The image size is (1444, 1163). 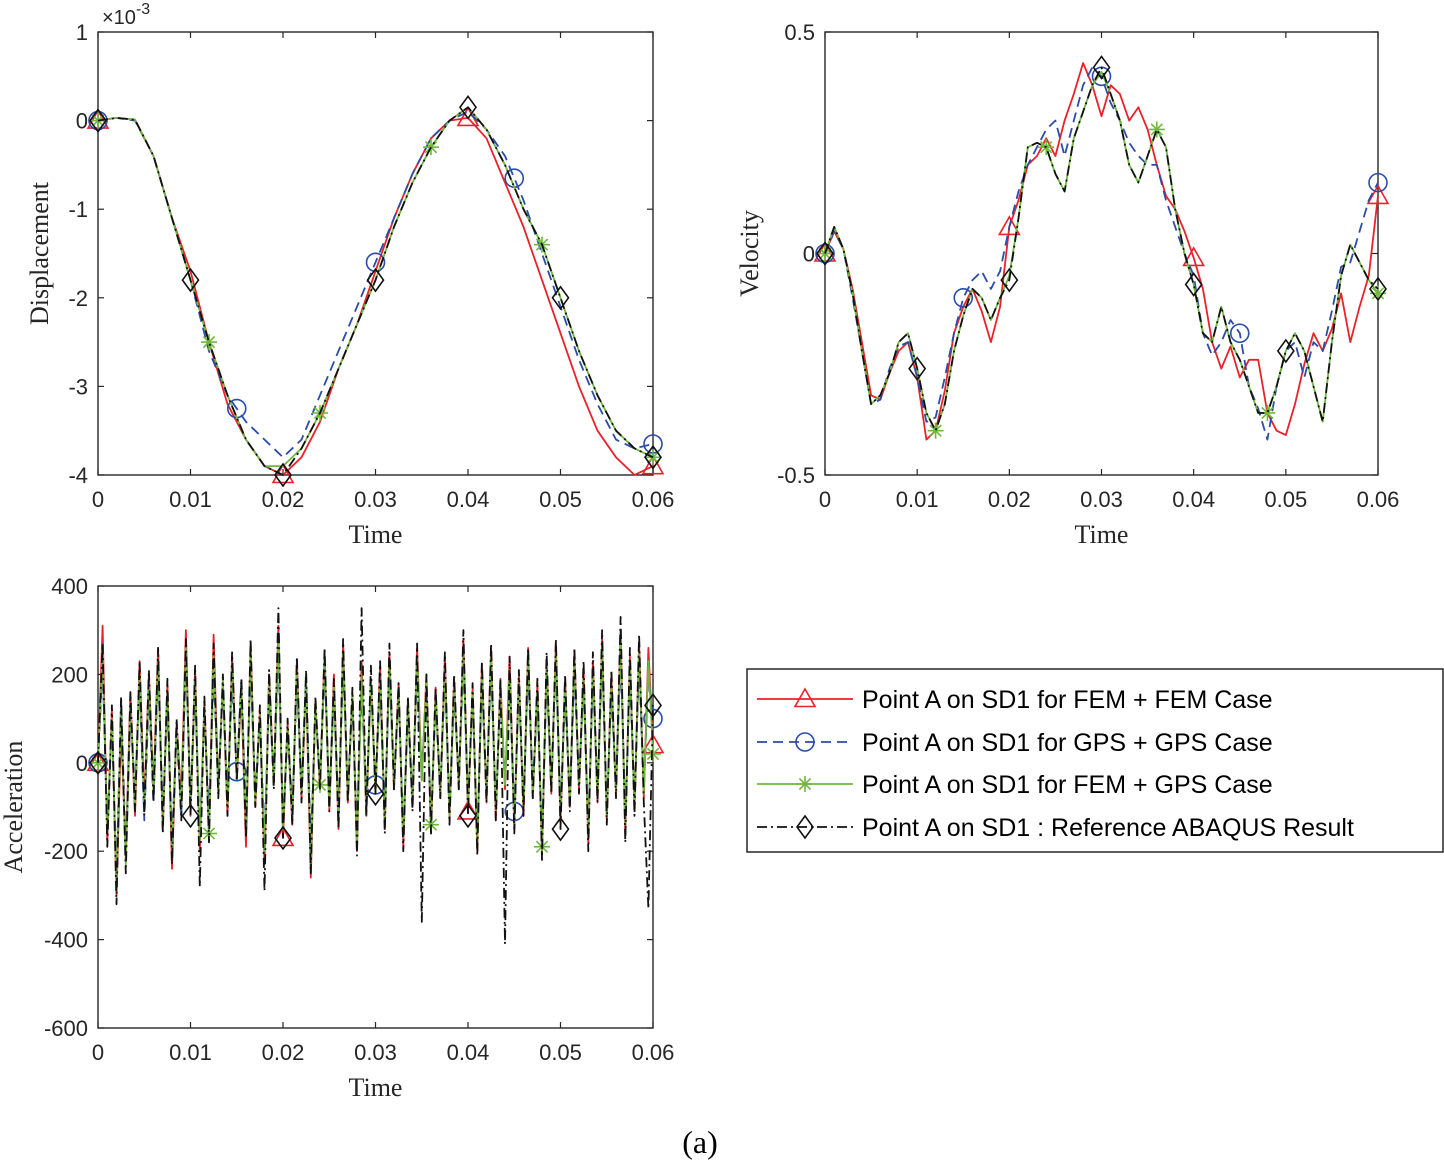 I want to click on velocity-xtick-label-3: 0.03, so click(x=1101, y=499).